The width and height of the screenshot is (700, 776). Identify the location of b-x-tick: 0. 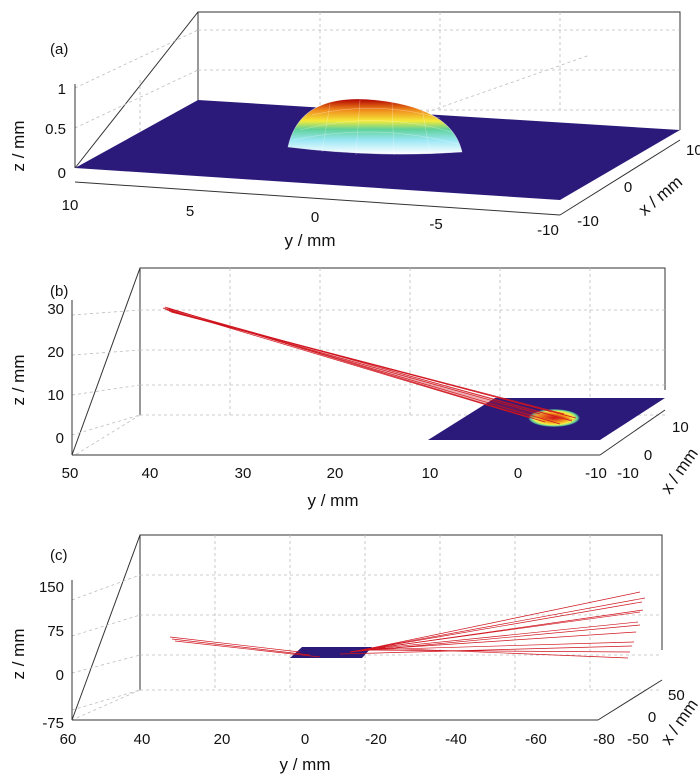
(648, 455).